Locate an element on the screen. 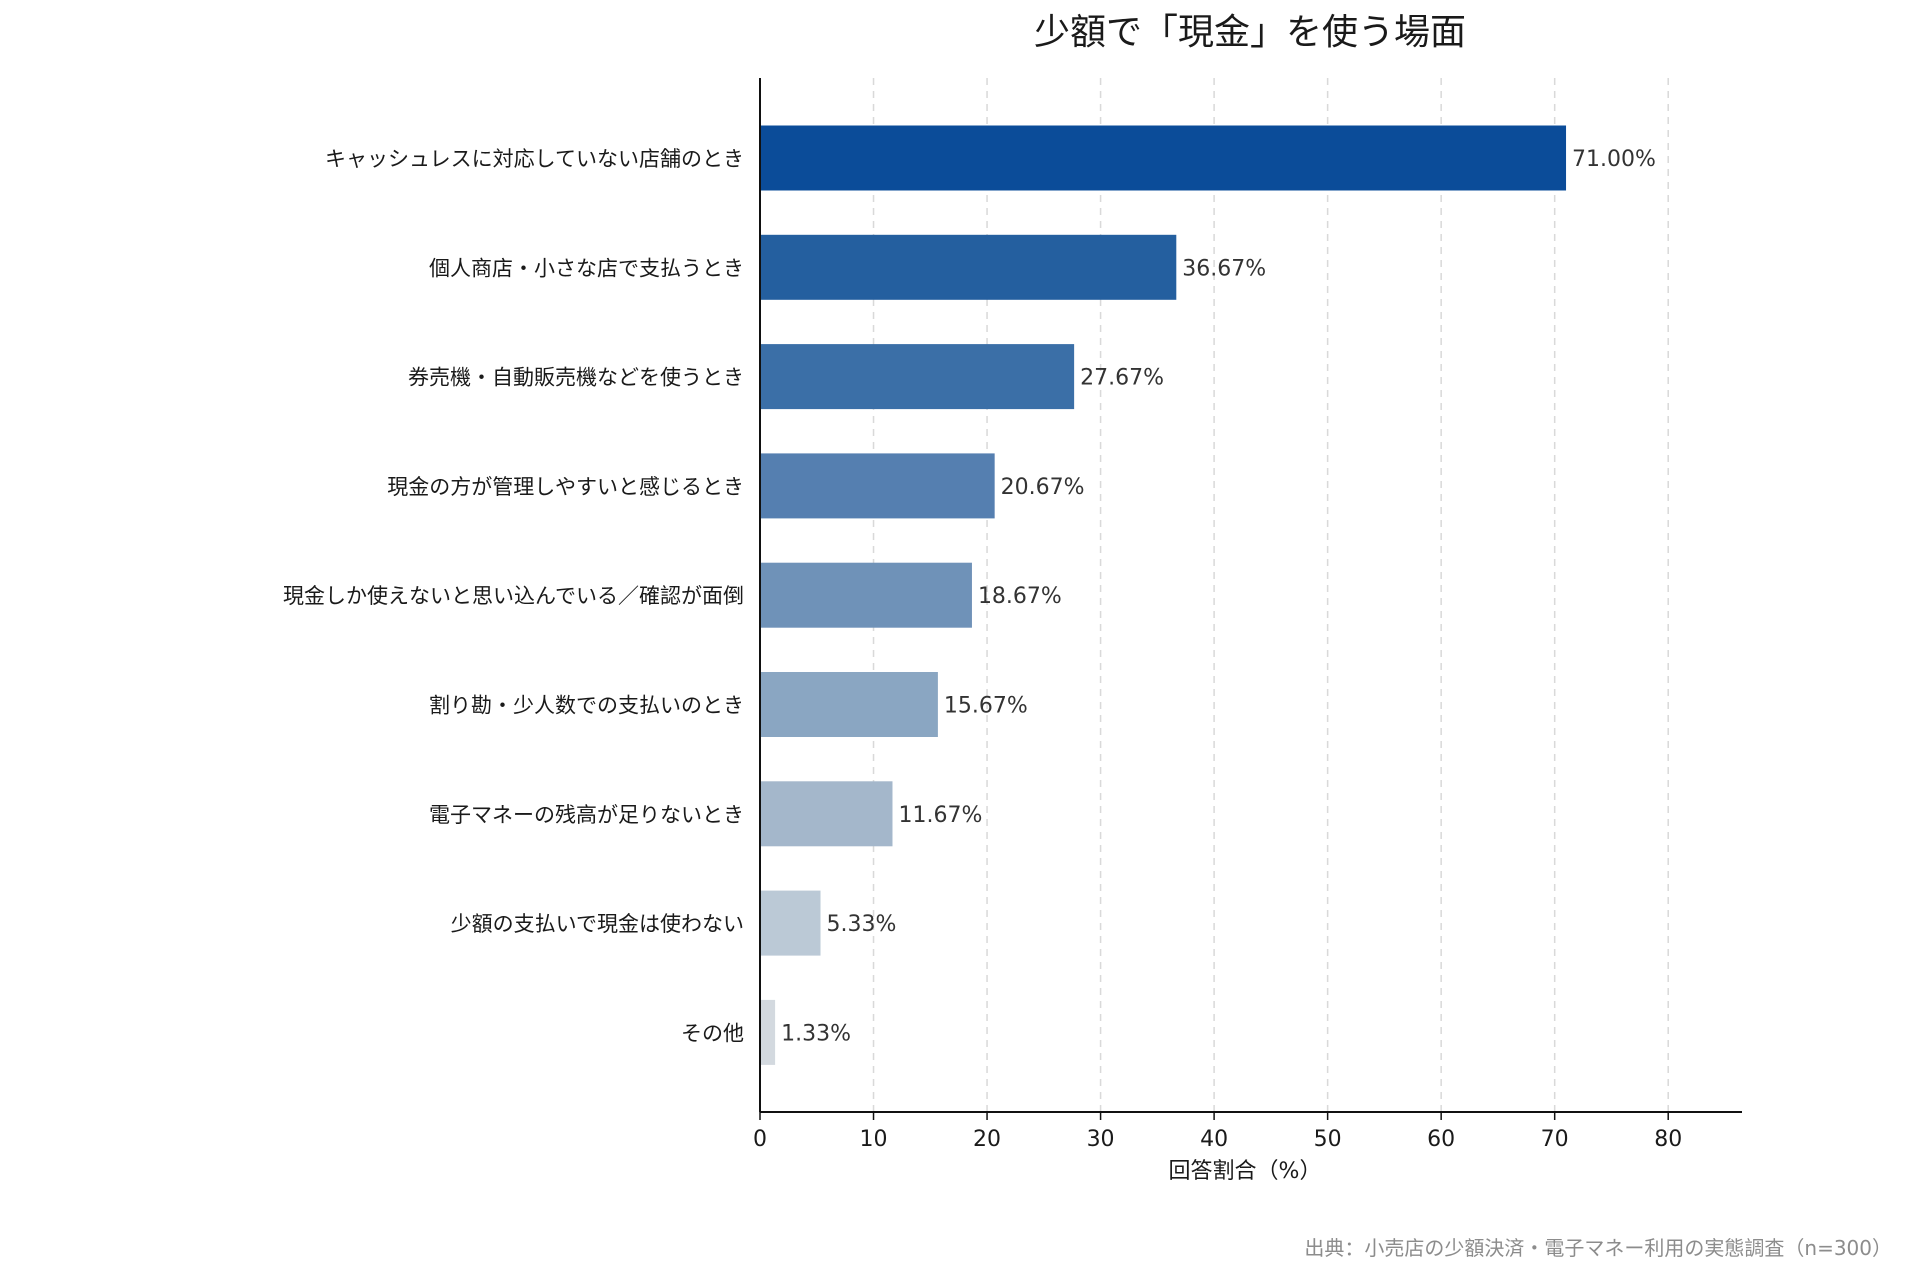  category-label: 現金しか使えないと思い込んでいる／確認が面倒 is located at coordinates (513, 596).